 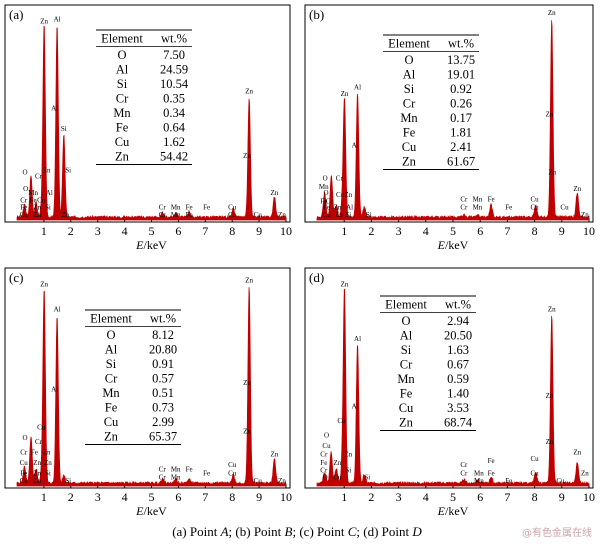 I want to click on table-cell-value: 0.59, so click(x=458, y=379).